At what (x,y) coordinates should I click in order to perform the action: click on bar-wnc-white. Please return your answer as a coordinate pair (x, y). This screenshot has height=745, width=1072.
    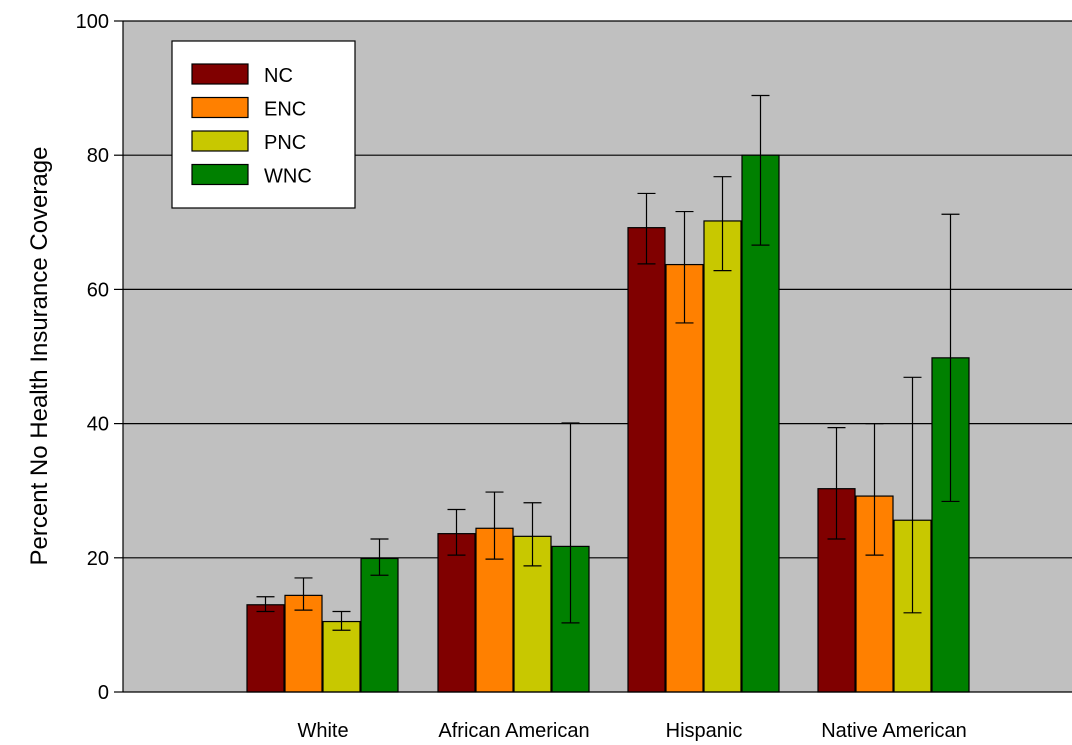
    Looking at the image, I should click on (379, 625).